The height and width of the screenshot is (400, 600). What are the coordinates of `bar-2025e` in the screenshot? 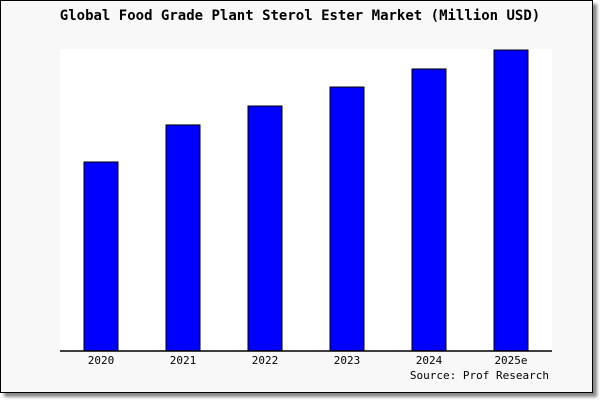 It's located at (511, 200).